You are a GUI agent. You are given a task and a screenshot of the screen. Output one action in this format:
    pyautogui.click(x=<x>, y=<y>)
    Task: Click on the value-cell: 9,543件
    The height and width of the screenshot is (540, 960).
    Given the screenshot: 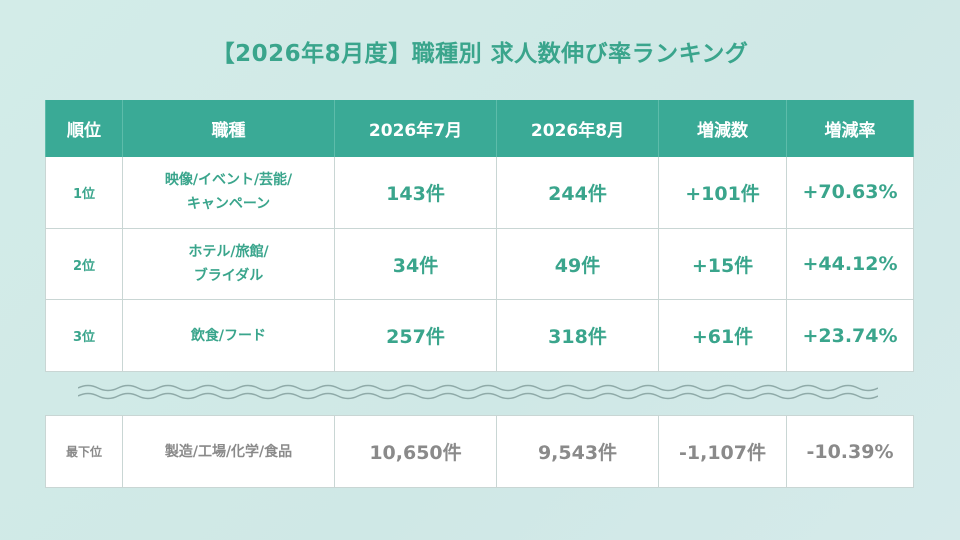 What is the action you would take?
    pyautogui.click(x=578, y=452)
    